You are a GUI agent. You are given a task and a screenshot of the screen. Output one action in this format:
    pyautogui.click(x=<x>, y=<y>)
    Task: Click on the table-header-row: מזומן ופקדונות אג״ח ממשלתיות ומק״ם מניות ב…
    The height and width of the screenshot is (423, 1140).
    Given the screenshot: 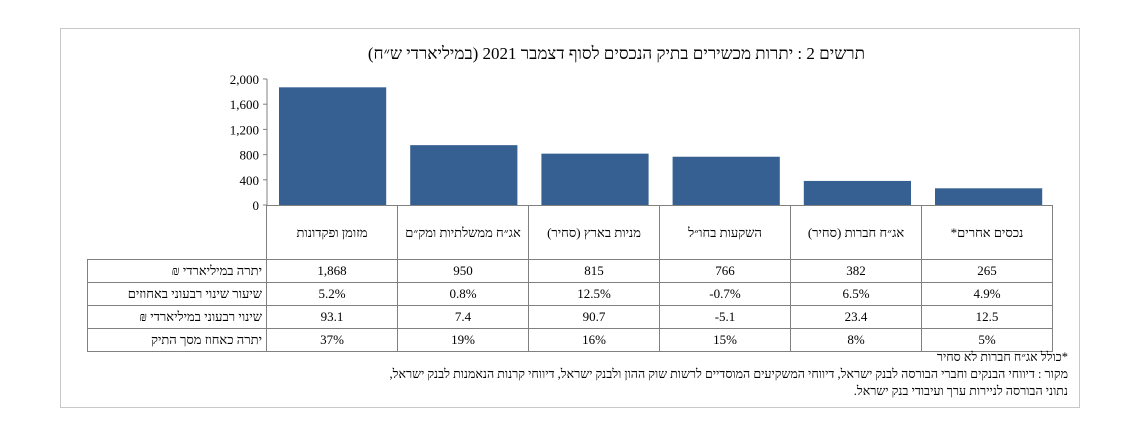 What is the action you would take?
    pyautogui.click(x=570, y=232)
    